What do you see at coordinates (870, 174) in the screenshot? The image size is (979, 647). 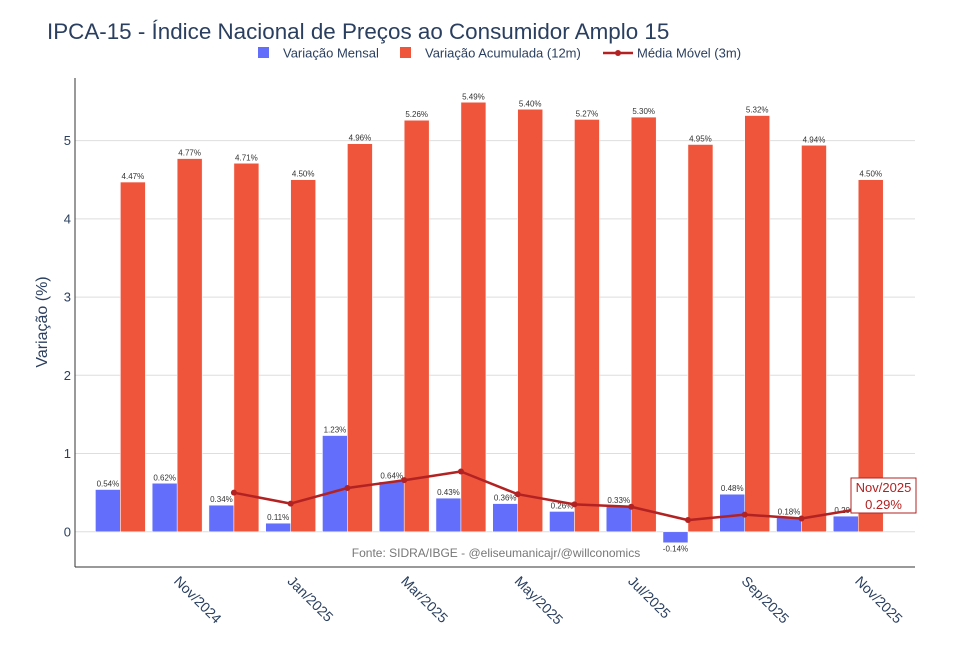 I see `bar-label-variacao-acumulada-13: 4.50%` at bounding box center [870, 174].